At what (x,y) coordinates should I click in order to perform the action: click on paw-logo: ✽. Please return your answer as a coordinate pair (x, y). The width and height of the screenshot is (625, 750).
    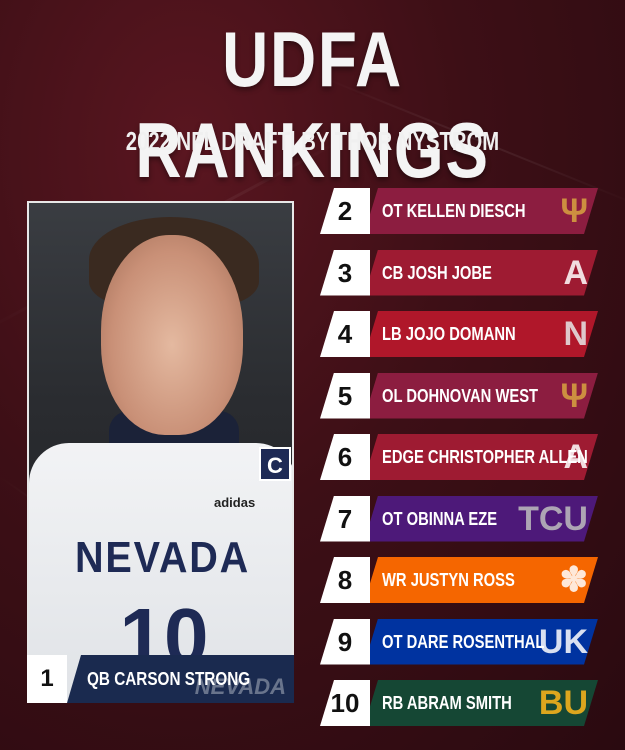
    Looking at the image, I should click on (573, 580).